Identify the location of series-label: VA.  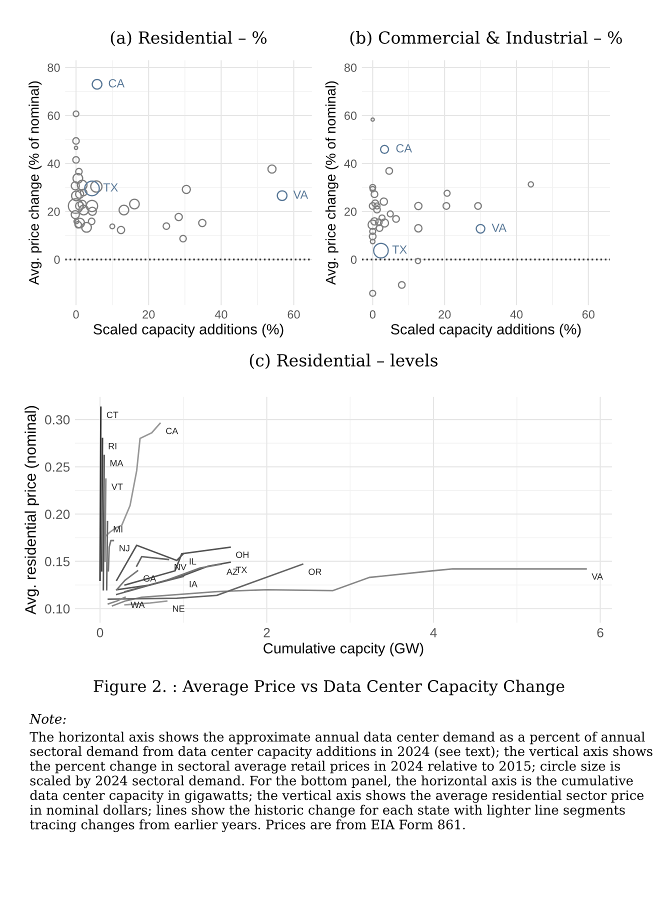
(598, 576).